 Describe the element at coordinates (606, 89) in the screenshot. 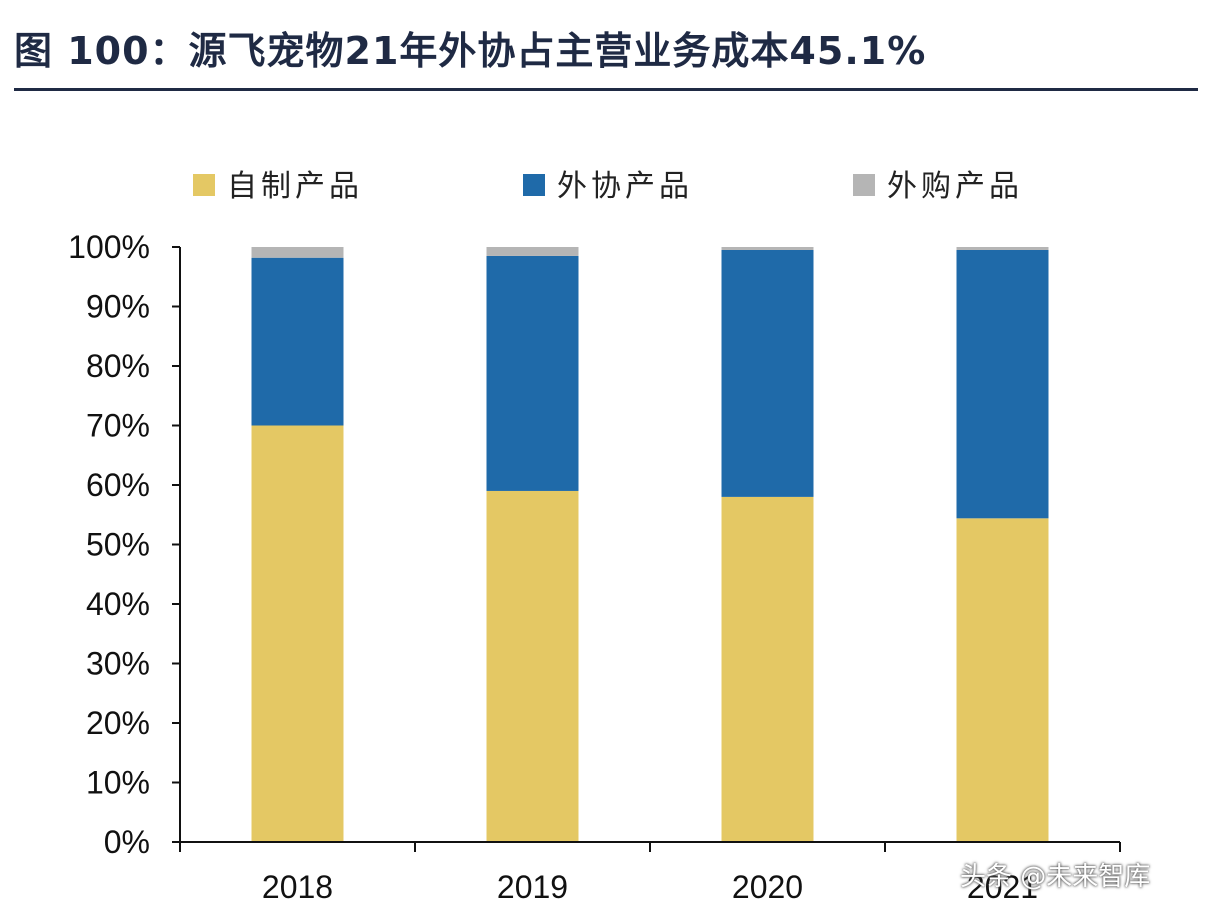

I see `title-divider` at that location.